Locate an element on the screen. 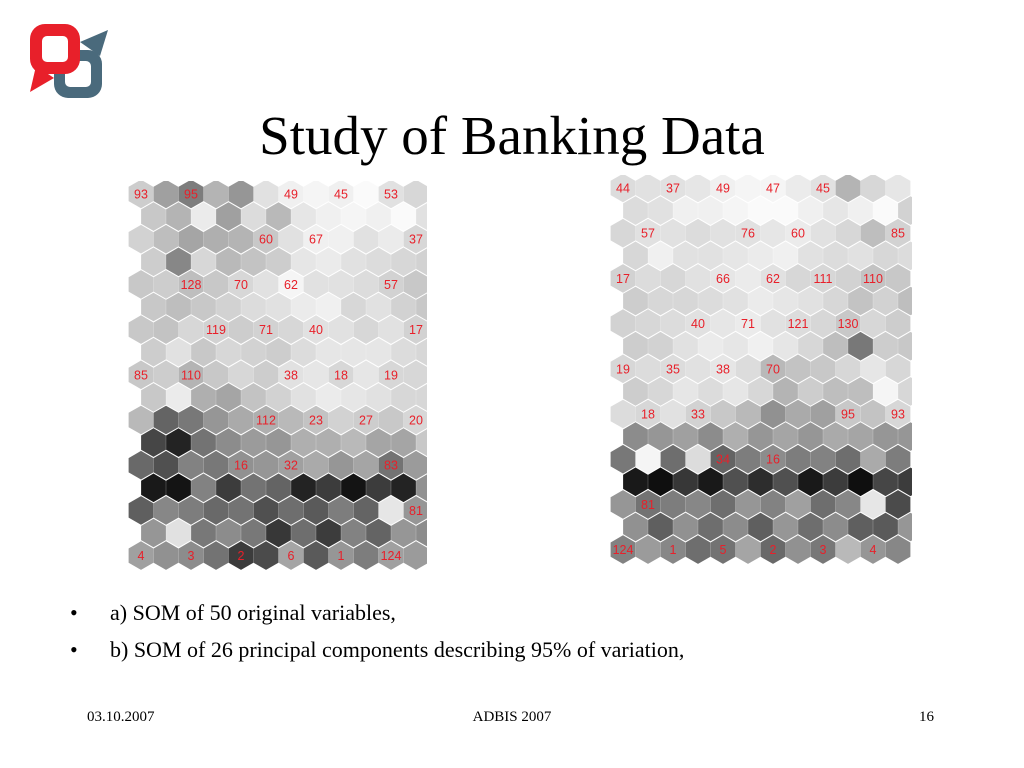 This screenshot has width=1024, height=768. som-node-label: 83 is located at coordinates (391, 466).